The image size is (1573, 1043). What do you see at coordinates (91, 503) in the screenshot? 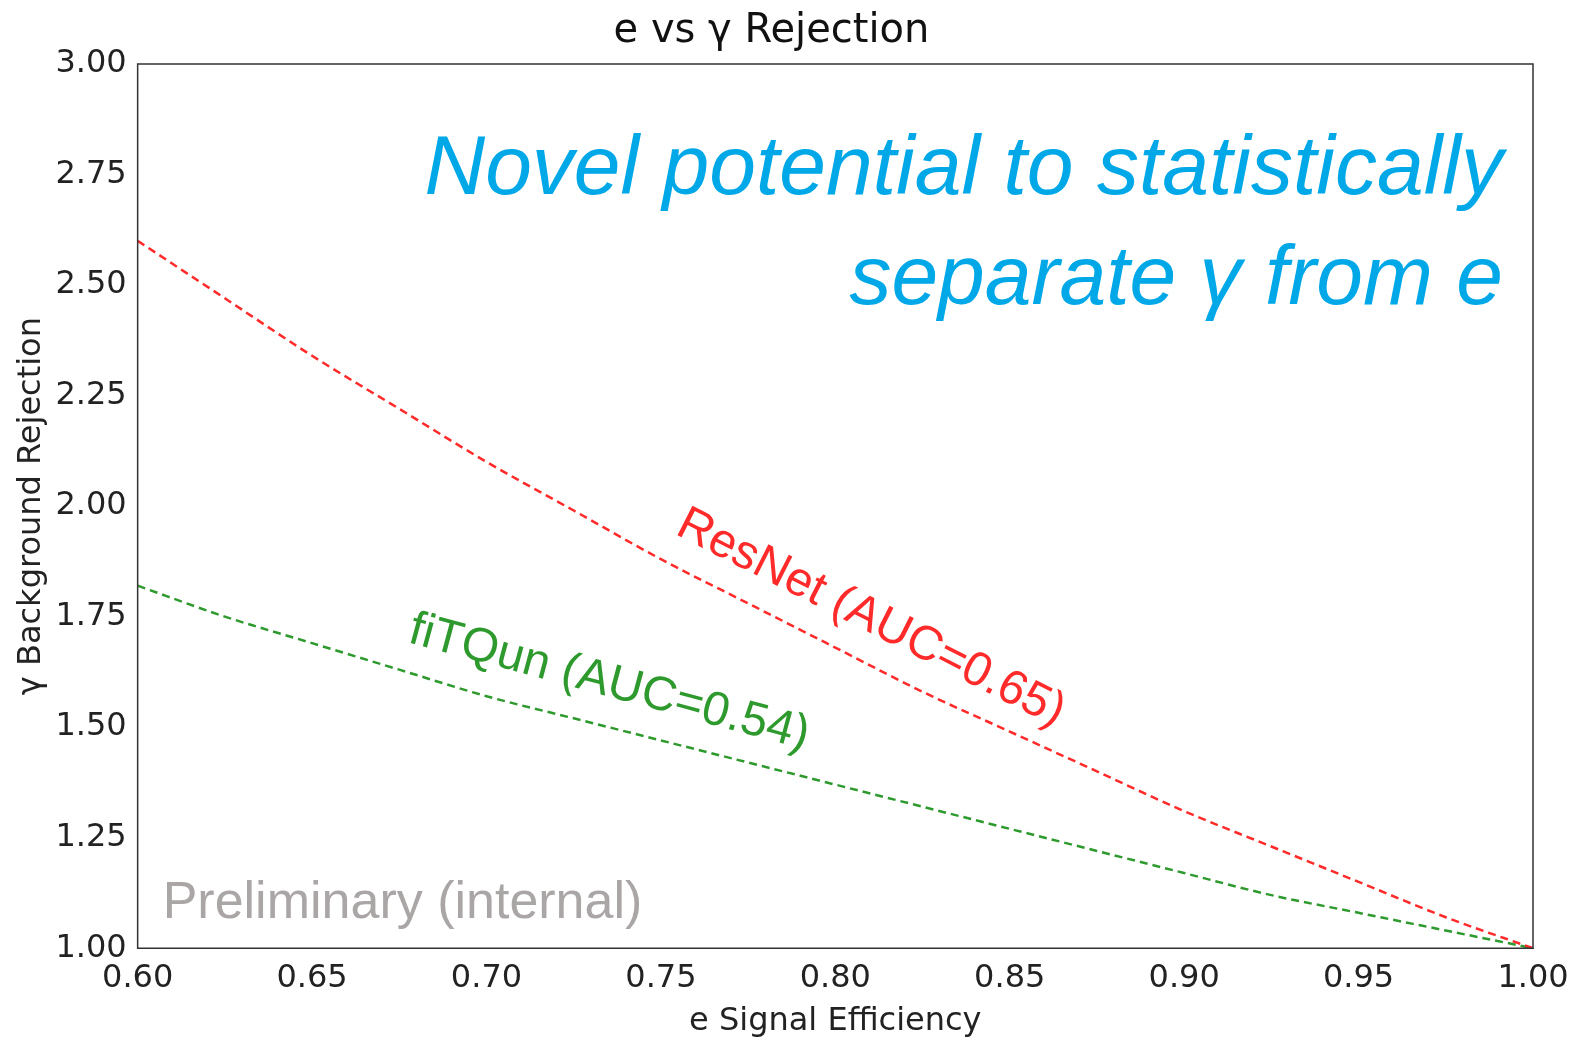
I see `y-tick-label: 2.00` at bounding box center [91, 503].